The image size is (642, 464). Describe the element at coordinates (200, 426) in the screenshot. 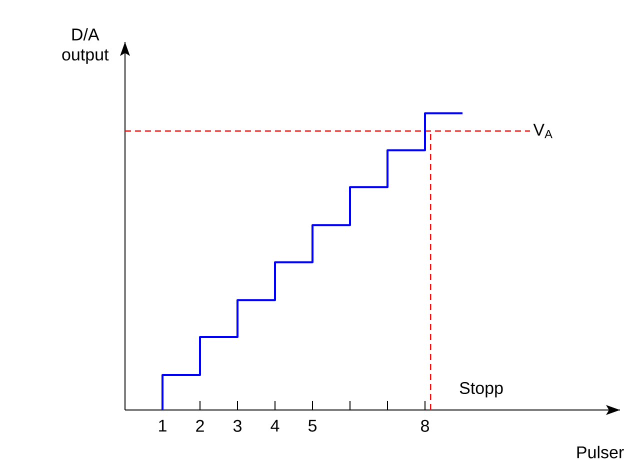

I see `x-tick-label: 2` at that location.